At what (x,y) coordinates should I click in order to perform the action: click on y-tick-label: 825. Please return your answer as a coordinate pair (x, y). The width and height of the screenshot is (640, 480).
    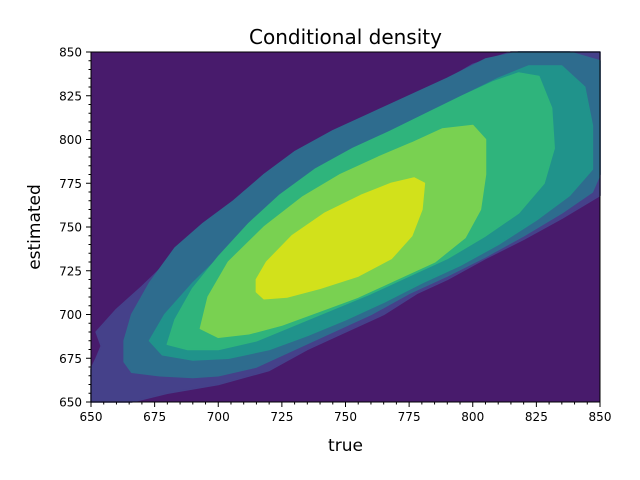
    Looking at the image, I should click on (70, 96).